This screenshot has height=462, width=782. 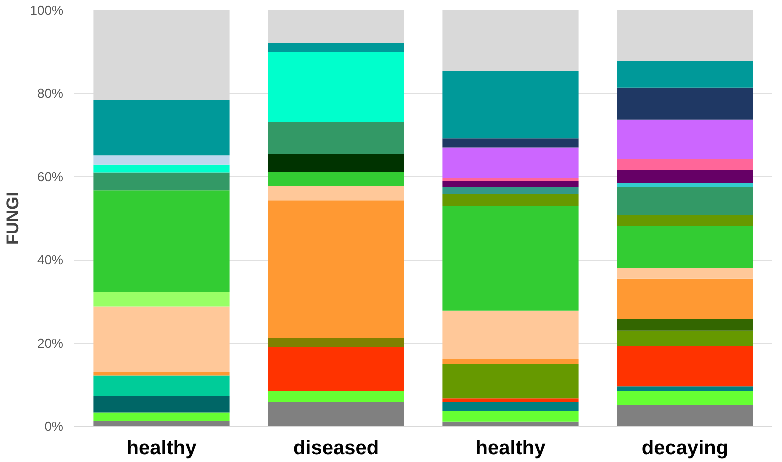 What do you see at coordinates (47, 10) in the screenshot?
I see `y-tick-label: 100%` at bounding box center [47, 10].